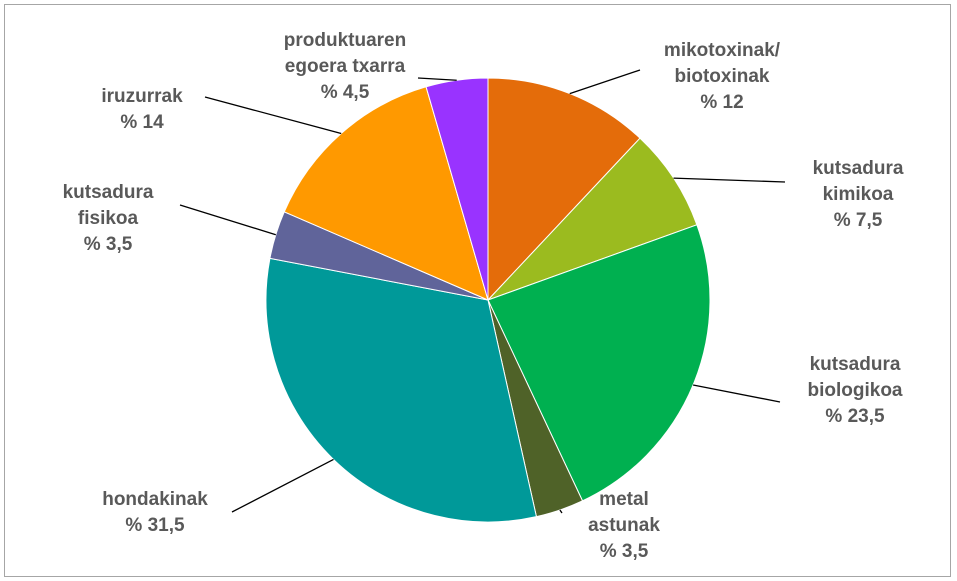  What do you see at coordinates (345, 53) in the screenshot?
I see `category-label: produktuaren egoera txarra` at bounding box center [345, 53].